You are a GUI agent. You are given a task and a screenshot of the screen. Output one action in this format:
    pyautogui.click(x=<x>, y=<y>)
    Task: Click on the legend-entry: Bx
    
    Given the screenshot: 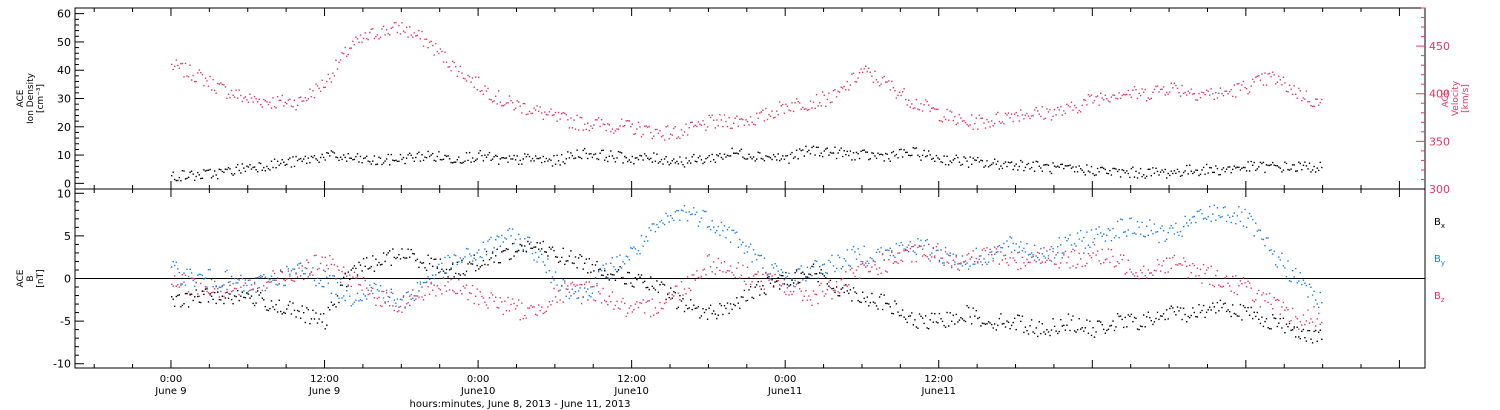 What is the action you would take?
    pyautogui.click(x=1439, y=223)
    